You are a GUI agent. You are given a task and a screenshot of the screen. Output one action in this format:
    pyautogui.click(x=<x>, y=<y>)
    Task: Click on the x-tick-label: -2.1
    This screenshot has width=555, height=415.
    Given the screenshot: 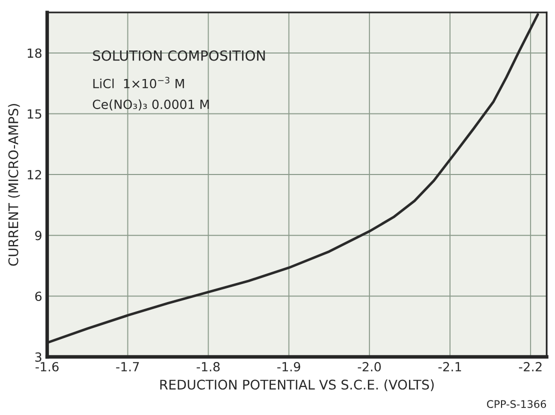 What is the action you would take?
    pyautogui.click(x=450, y=367)
    